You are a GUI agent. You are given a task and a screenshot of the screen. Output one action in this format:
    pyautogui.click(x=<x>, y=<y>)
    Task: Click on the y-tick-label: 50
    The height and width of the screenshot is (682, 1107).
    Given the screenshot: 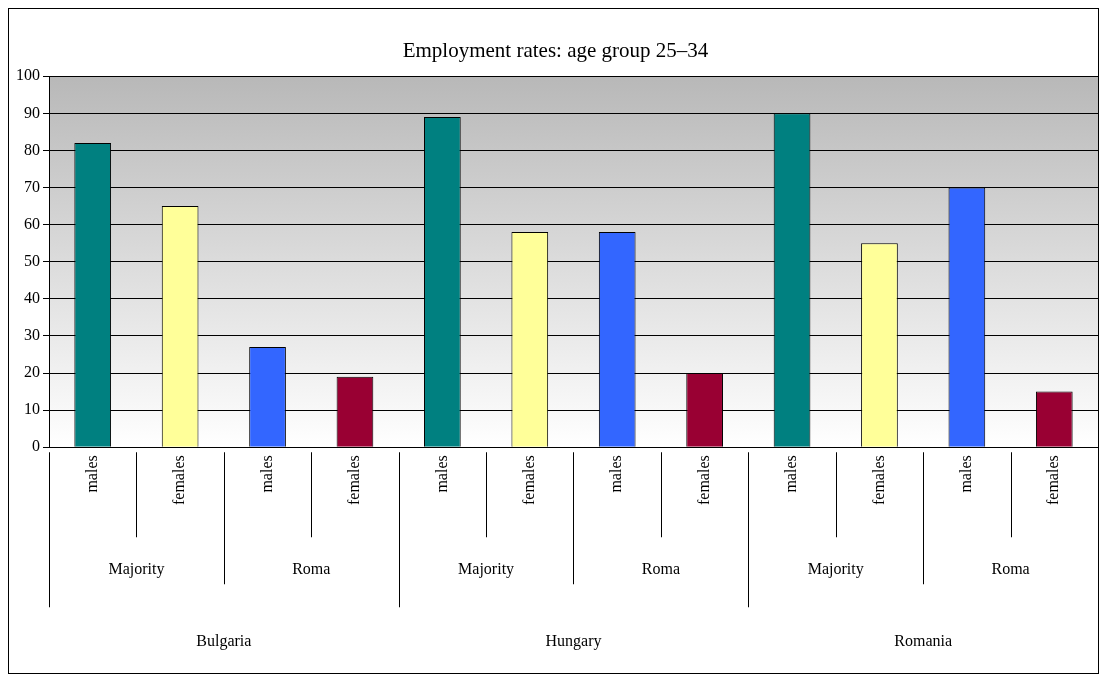 What is the action you would take?
    pyautogui.click(x=32, y=260)
    